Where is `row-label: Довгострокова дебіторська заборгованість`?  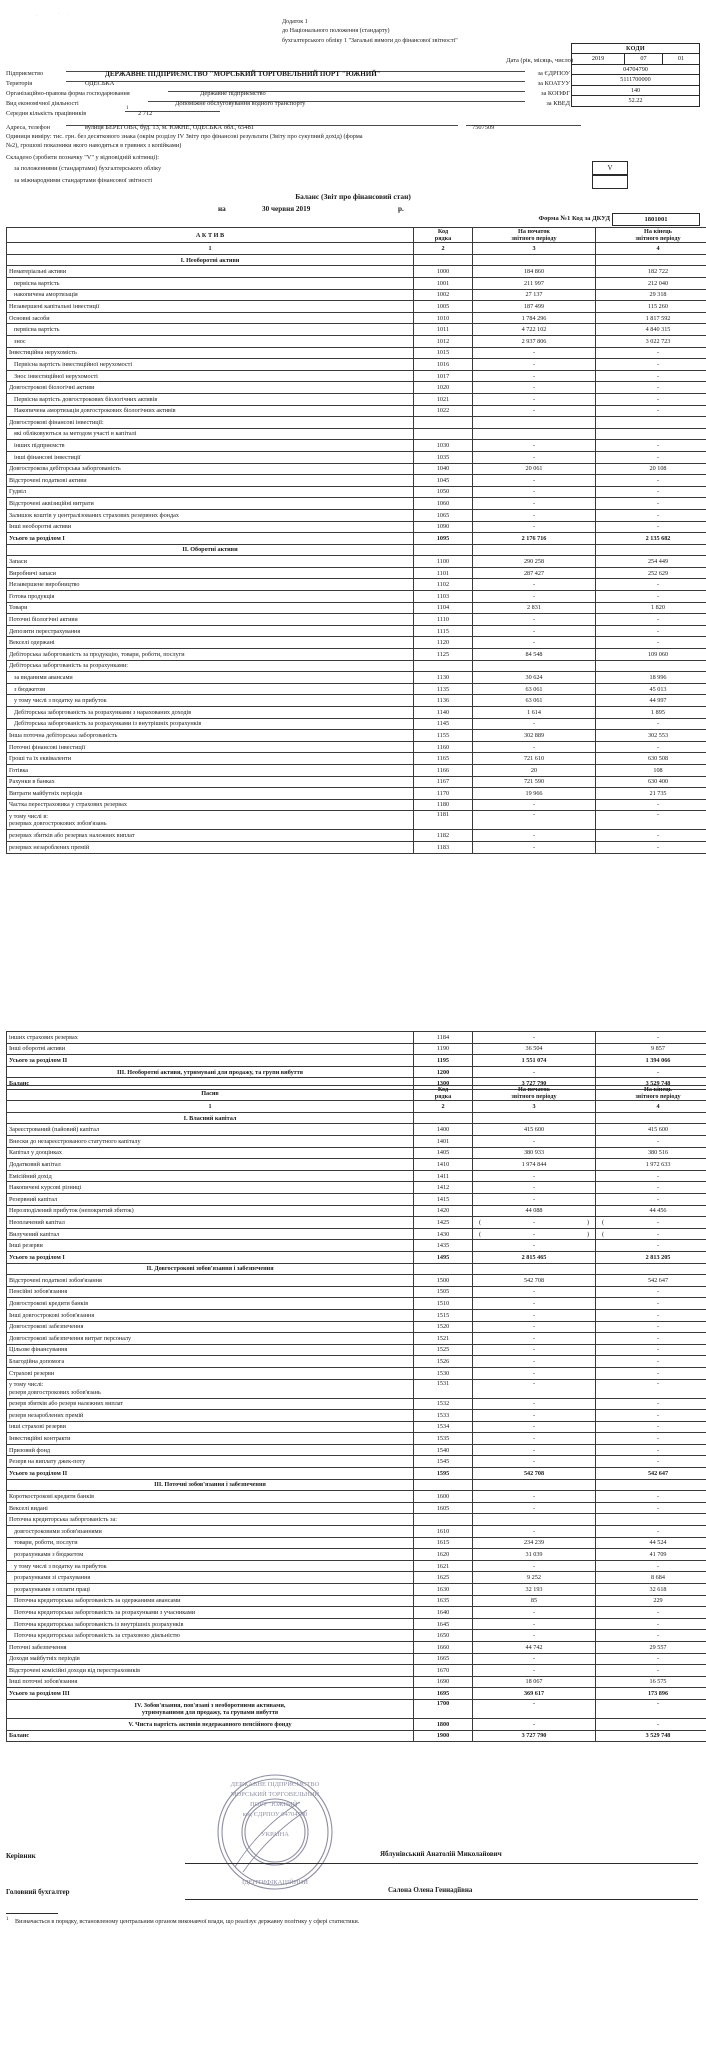 row-label: Довгострокова дебіторська заборгованість is located at coordinates (210, 469).